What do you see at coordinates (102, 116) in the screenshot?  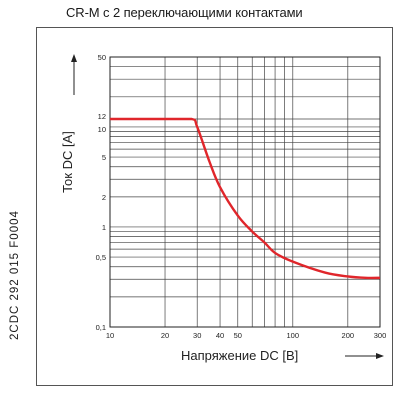 I see `y-tick-label: 12` at bounding box center [102, 116].